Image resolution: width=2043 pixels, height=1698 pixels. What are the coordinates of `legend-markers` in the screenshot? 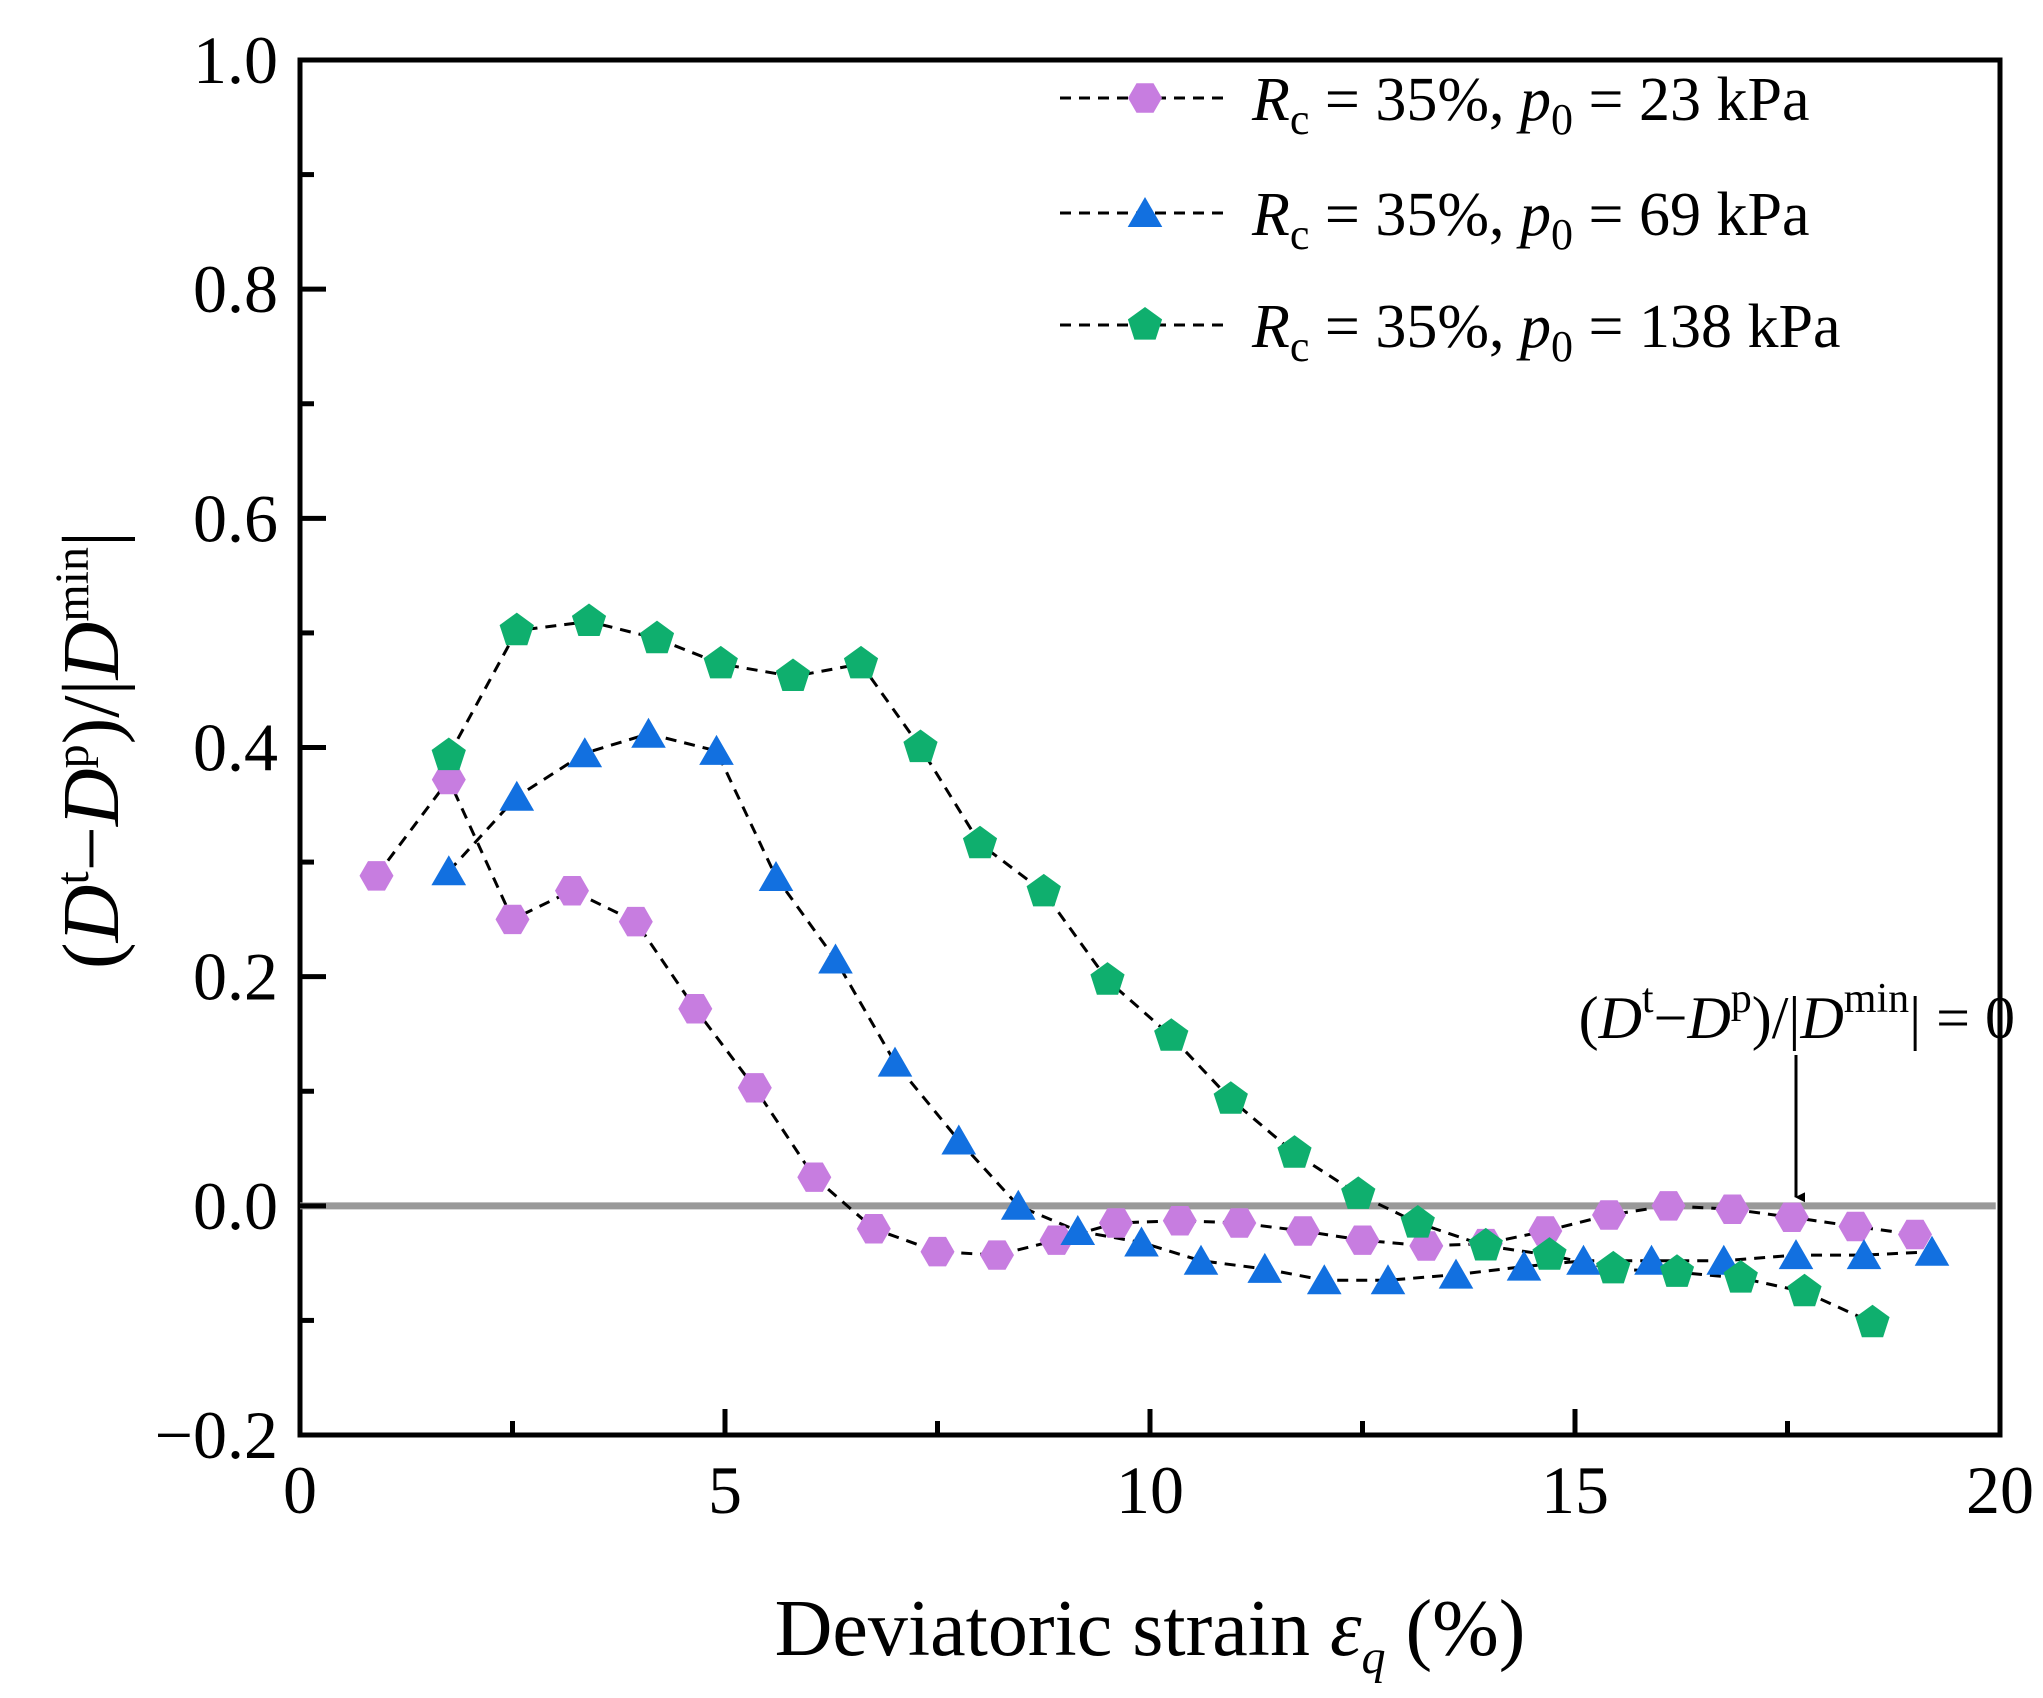 It's located at (1145, 211).